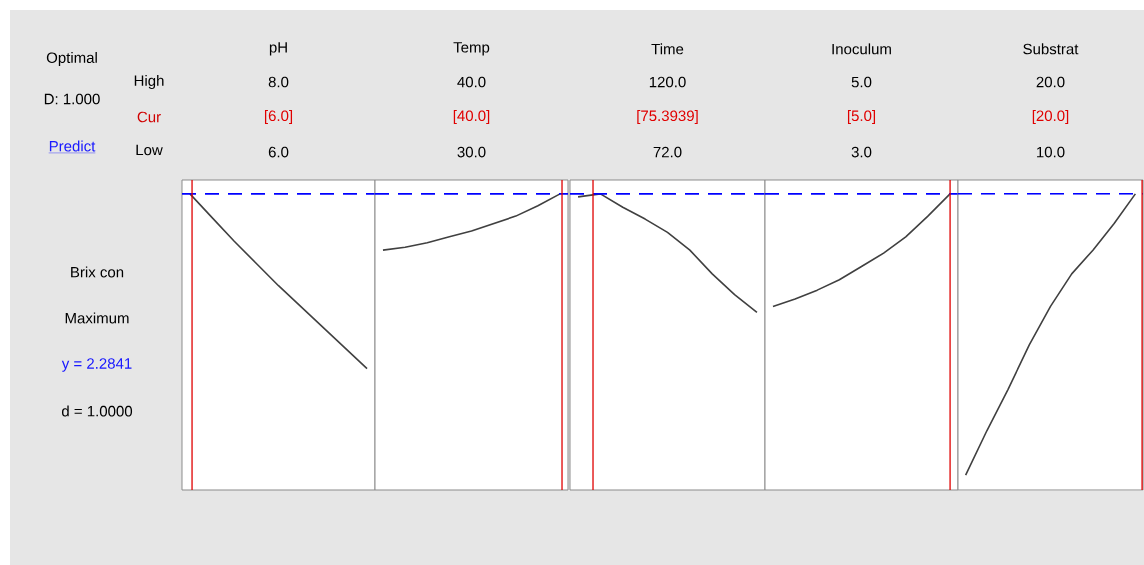 The width and height of the screenshot is (1144, 565). I want to click on text: 8.0, so click(278, 82).